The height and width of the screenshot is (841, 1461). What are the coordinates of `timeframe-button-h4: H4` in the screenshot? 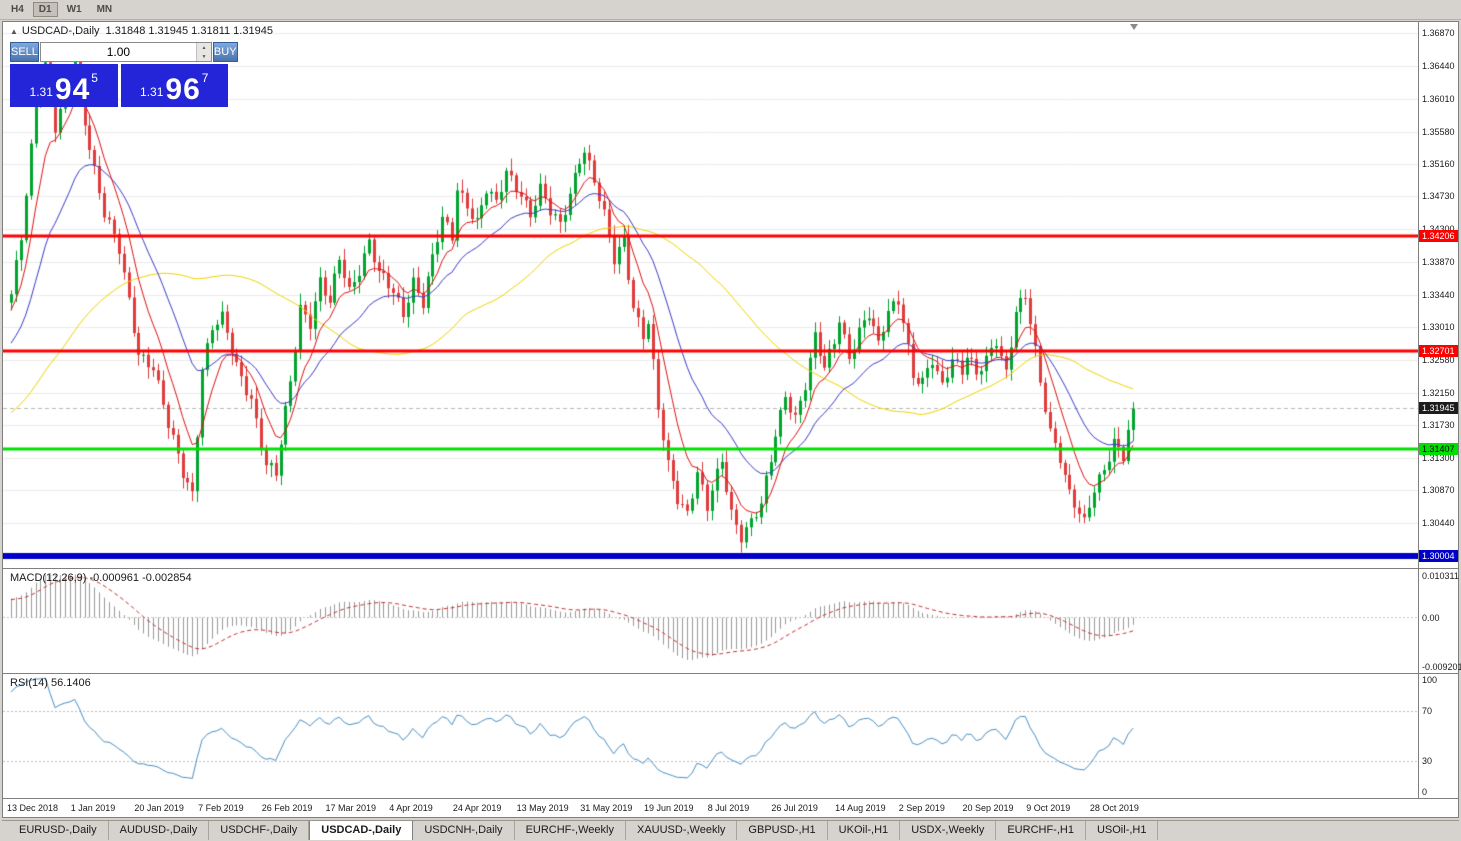 It's located at (17, 9).